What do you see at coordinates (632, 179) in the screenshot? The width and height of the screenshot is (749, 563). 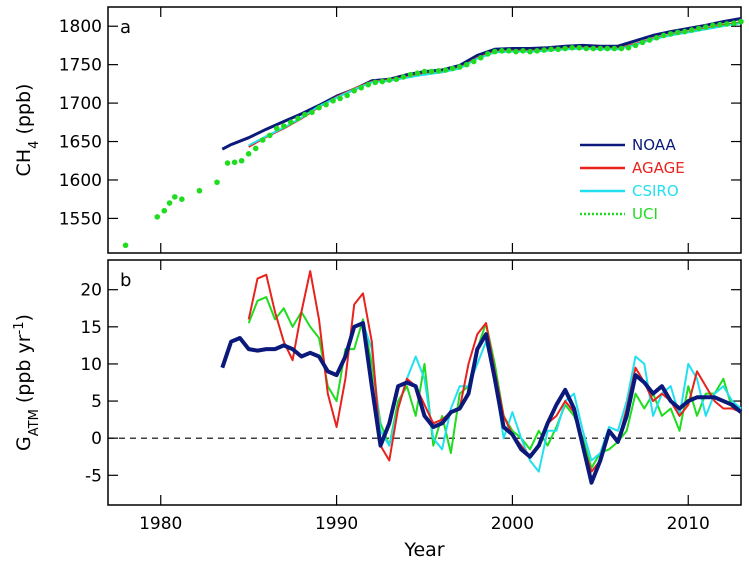 I see `legend: NOAA AGAGE CSIRO UCI` at bounding box center [632, 179].